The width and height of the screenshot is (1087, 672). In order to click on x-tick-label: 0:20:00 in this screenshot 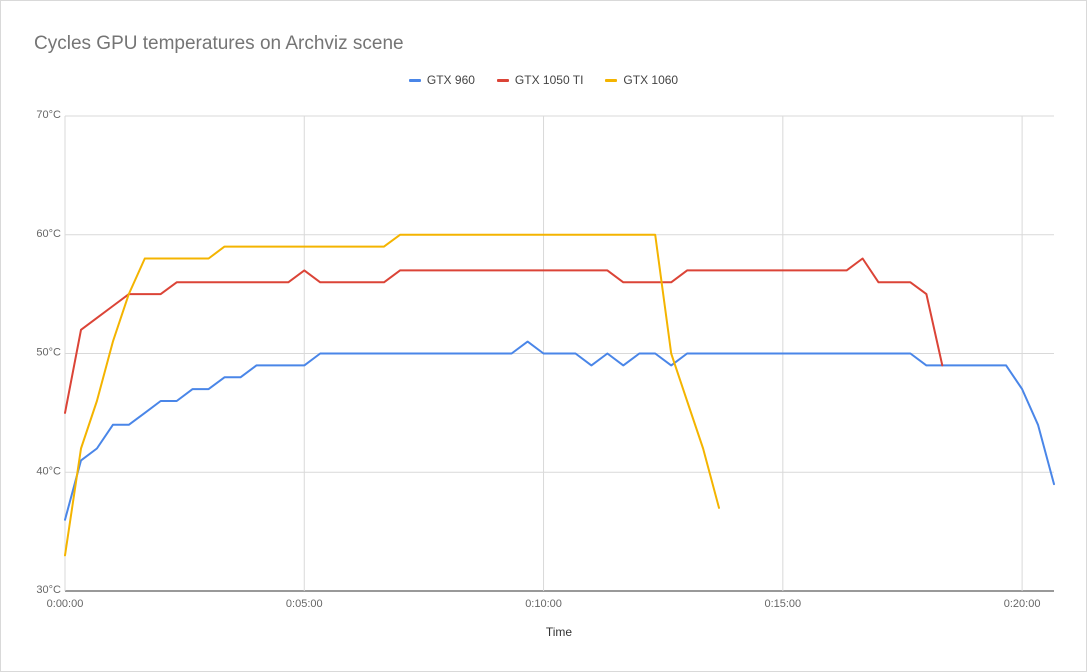, I will do `click(1022, 604)`.